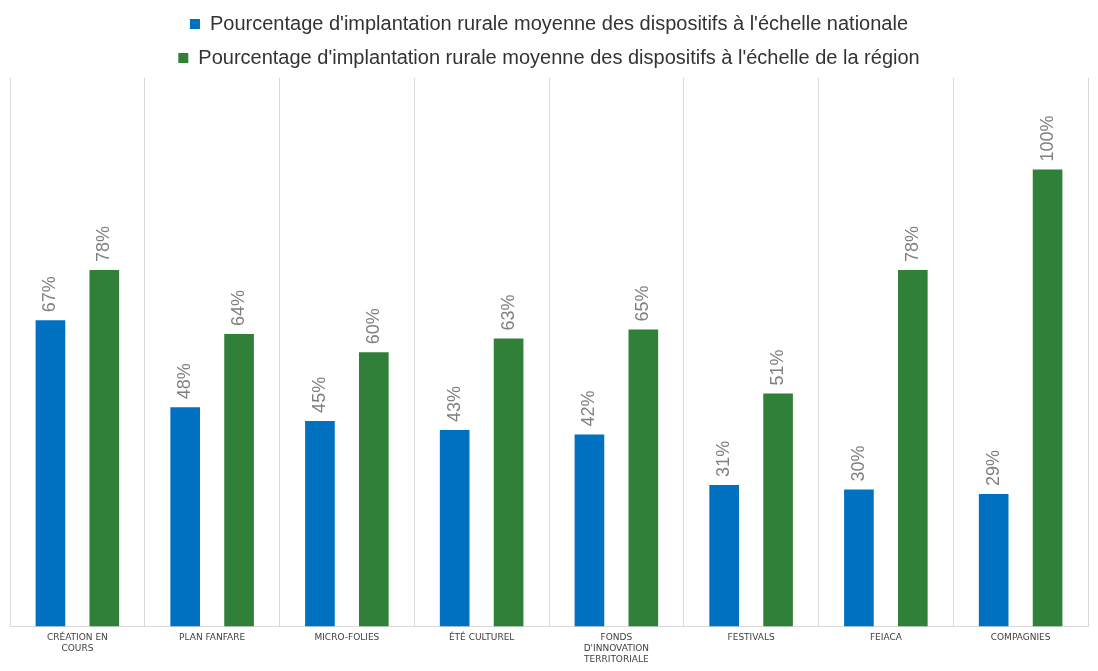 The image size is (1098, 671). I want to click on data-label: 45%, so click(318, 394).